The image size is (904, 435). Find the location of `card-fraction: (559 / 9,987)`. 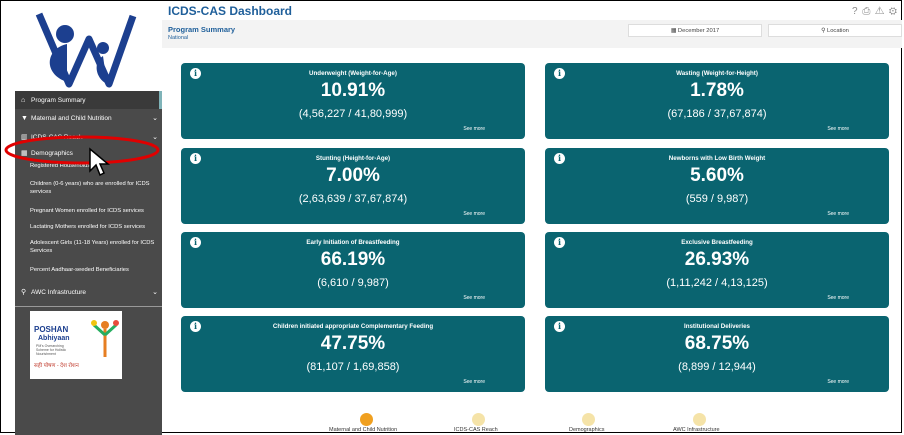

card-fraction: (559 / 9,987) is located at coordinates (717, 199).